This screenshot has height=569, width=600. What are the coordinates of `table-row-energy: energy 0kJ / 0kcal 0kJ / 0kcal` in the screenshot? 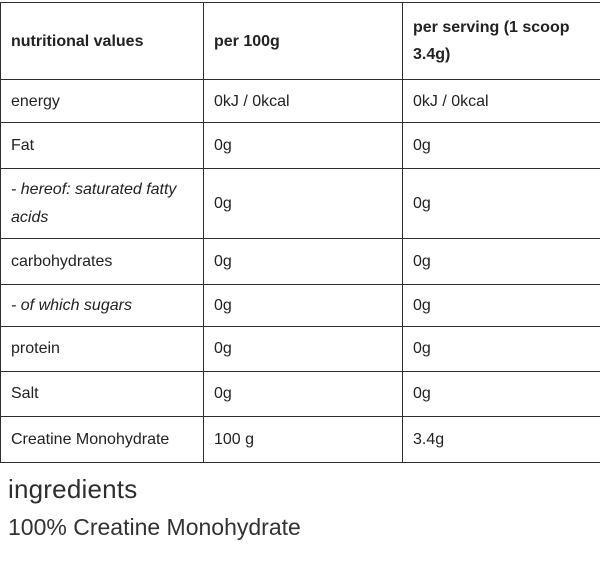 It's located at (300, 101).